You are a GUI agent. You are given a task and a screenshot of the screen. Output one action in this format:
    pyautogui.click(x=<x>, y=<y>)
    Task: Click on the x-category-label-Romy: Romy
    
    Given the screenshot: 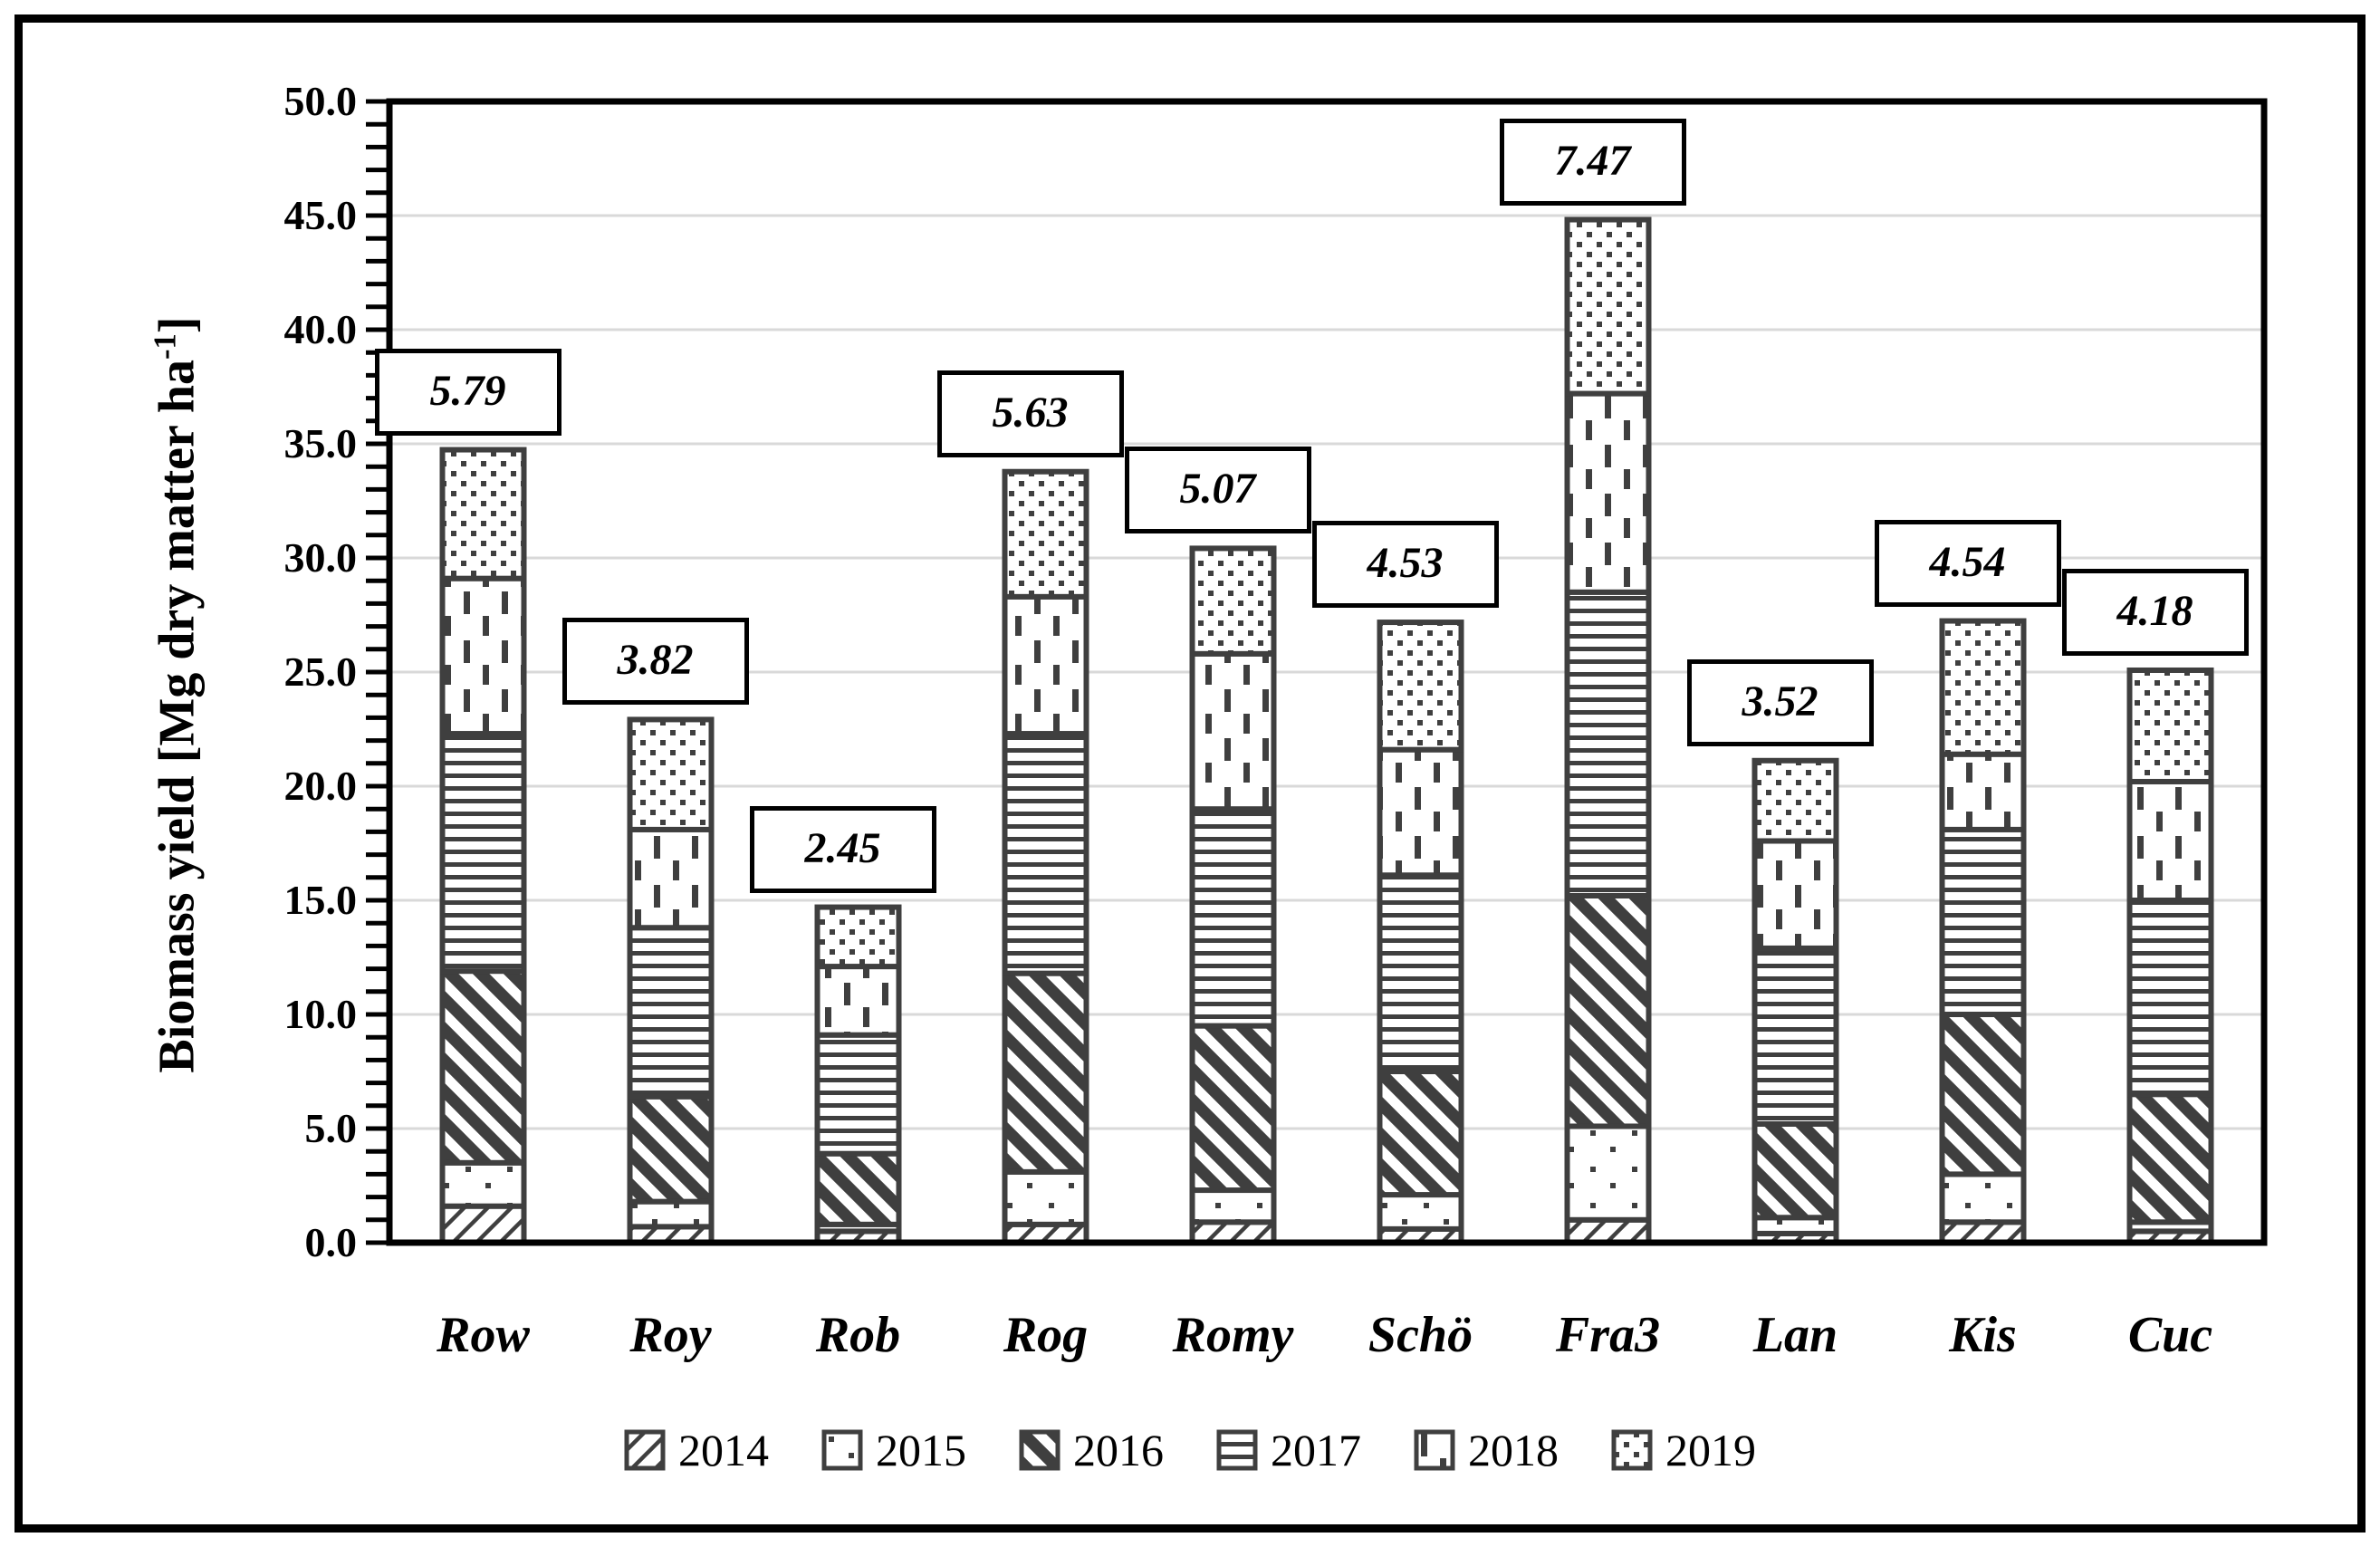 What is the action you would take?
    pyautogui.click(x=1233, y=1335)
    